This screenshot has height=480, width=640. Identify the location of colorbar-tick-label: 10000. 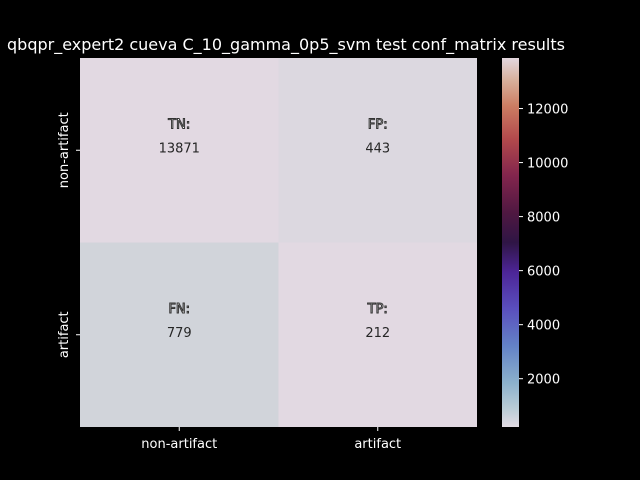
(547, 164).